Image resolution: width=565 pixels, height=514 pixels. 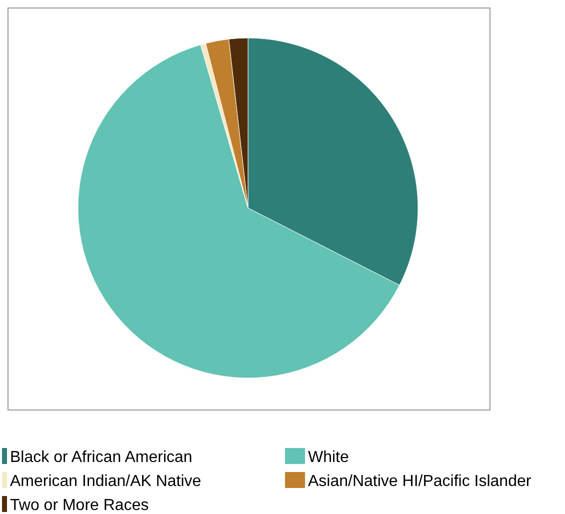 I want to click on legend-label: Black or African American, so click(x=101, y=457).